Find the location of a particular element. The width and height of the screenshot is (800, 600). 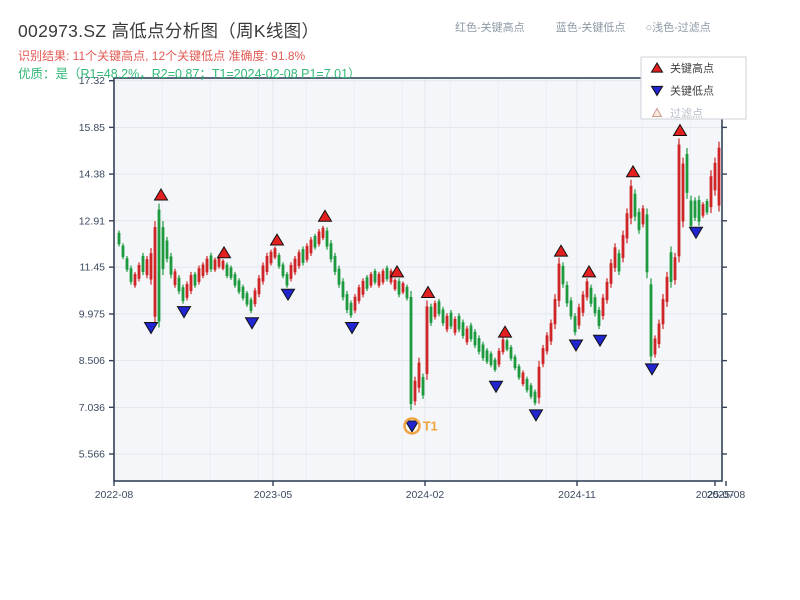

hint-light-filtered: ○浅色-过滤点 is located at coordinates (678, 28).